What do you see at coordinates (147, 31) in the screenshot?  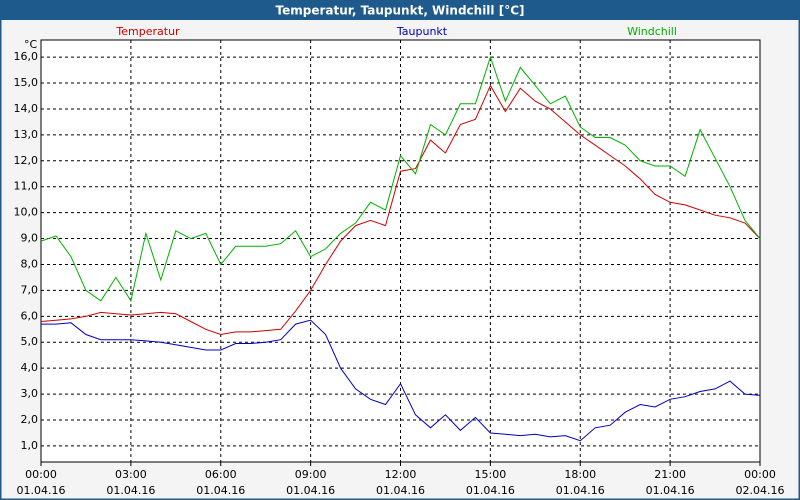 I see `legend-entry: Temperatur` at bounding box center [147, 31].